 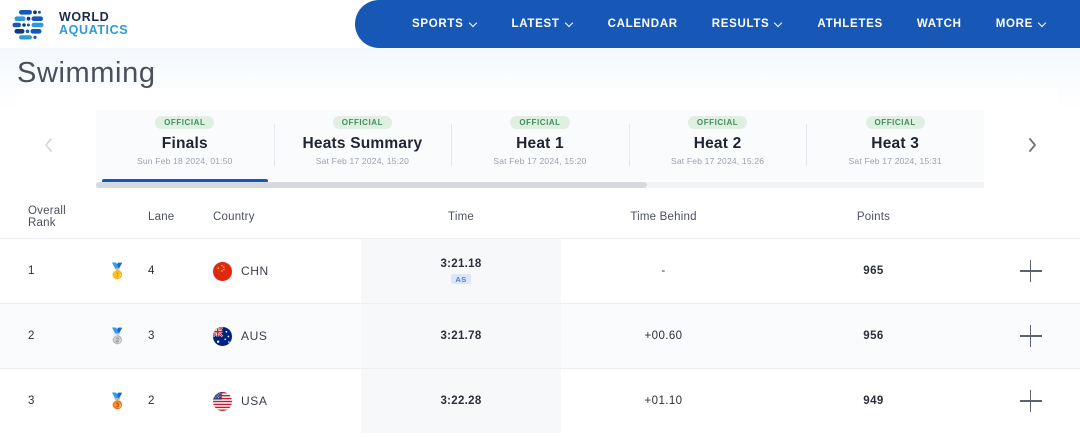 I want to click on tab-label: Finals, so click(x=184, y=143).